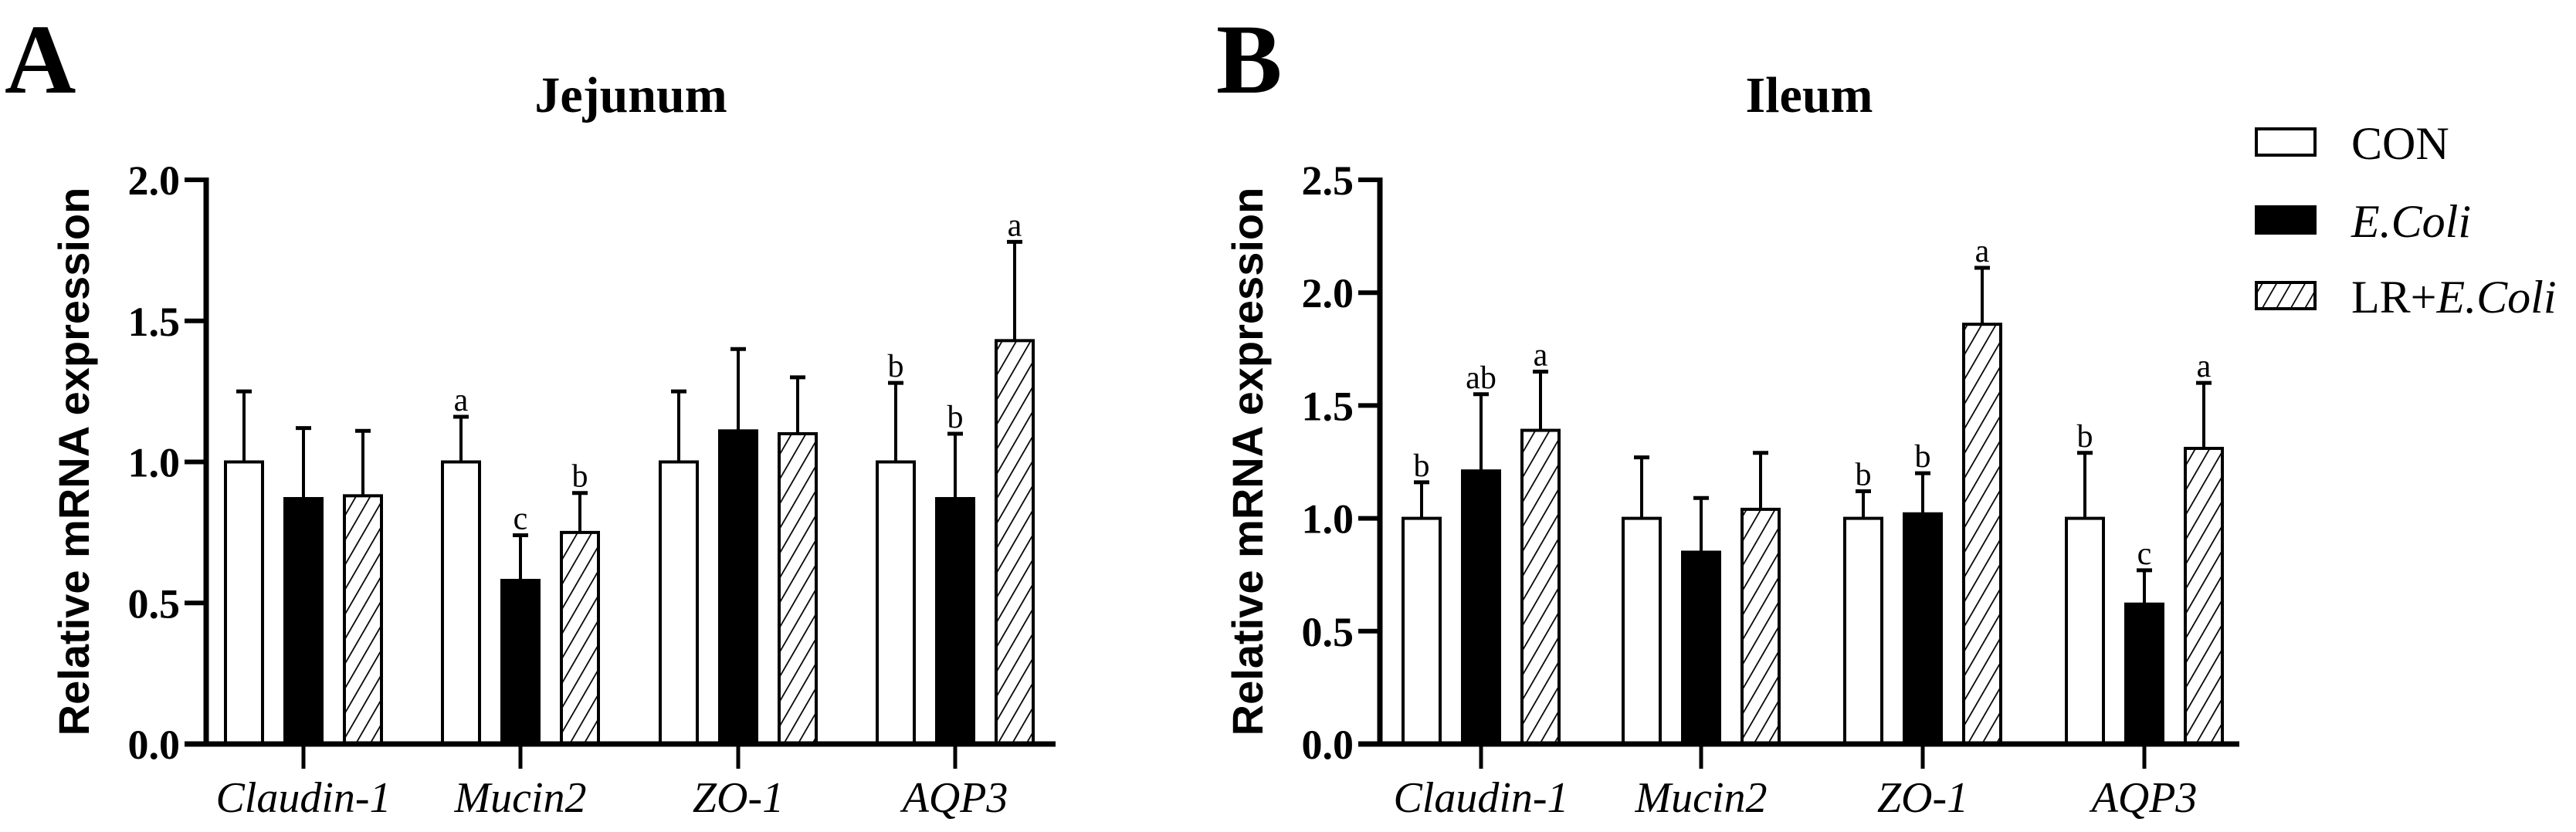  What do you see at coordinates (40, 60) in the screenshot?
I see `panel-letter: A` at bounding box center [40, 60].